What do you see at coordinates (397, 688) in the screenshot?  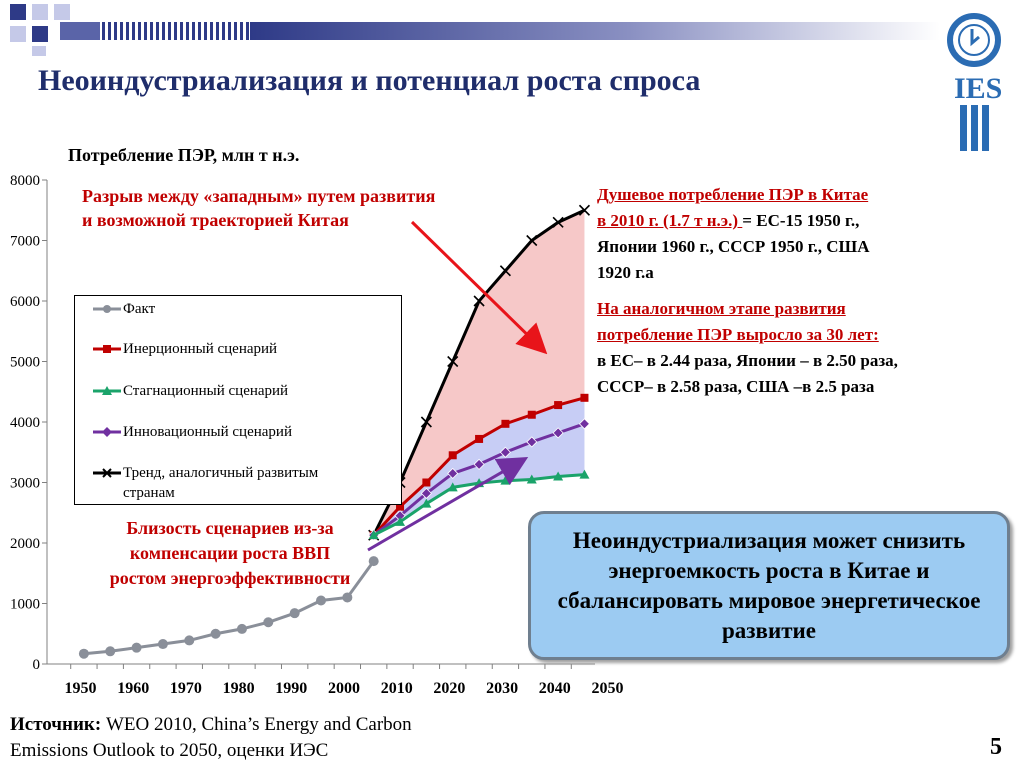 I see `x-tick-label: 2010` at bounding box center [397, 688].